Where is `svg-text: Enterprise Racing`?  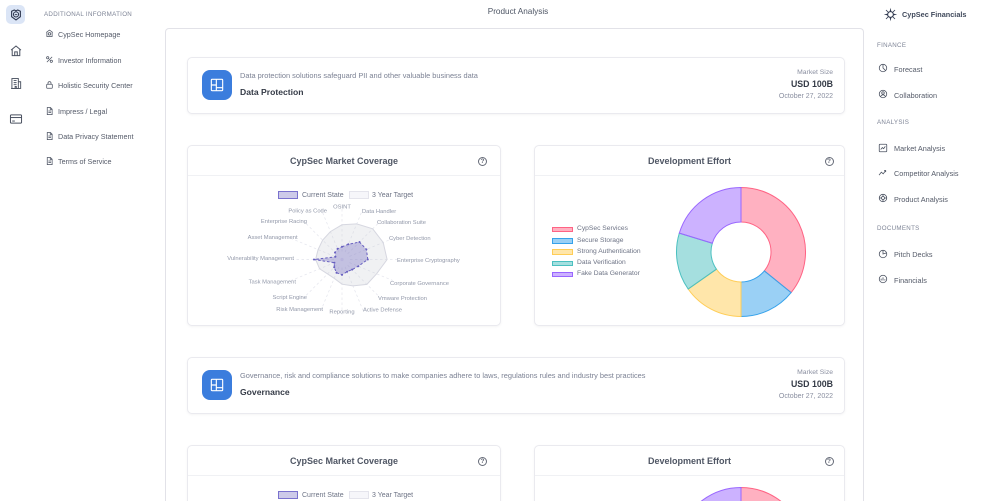
svg-text: Enterprise Racing is located at coordinates (284, 222).